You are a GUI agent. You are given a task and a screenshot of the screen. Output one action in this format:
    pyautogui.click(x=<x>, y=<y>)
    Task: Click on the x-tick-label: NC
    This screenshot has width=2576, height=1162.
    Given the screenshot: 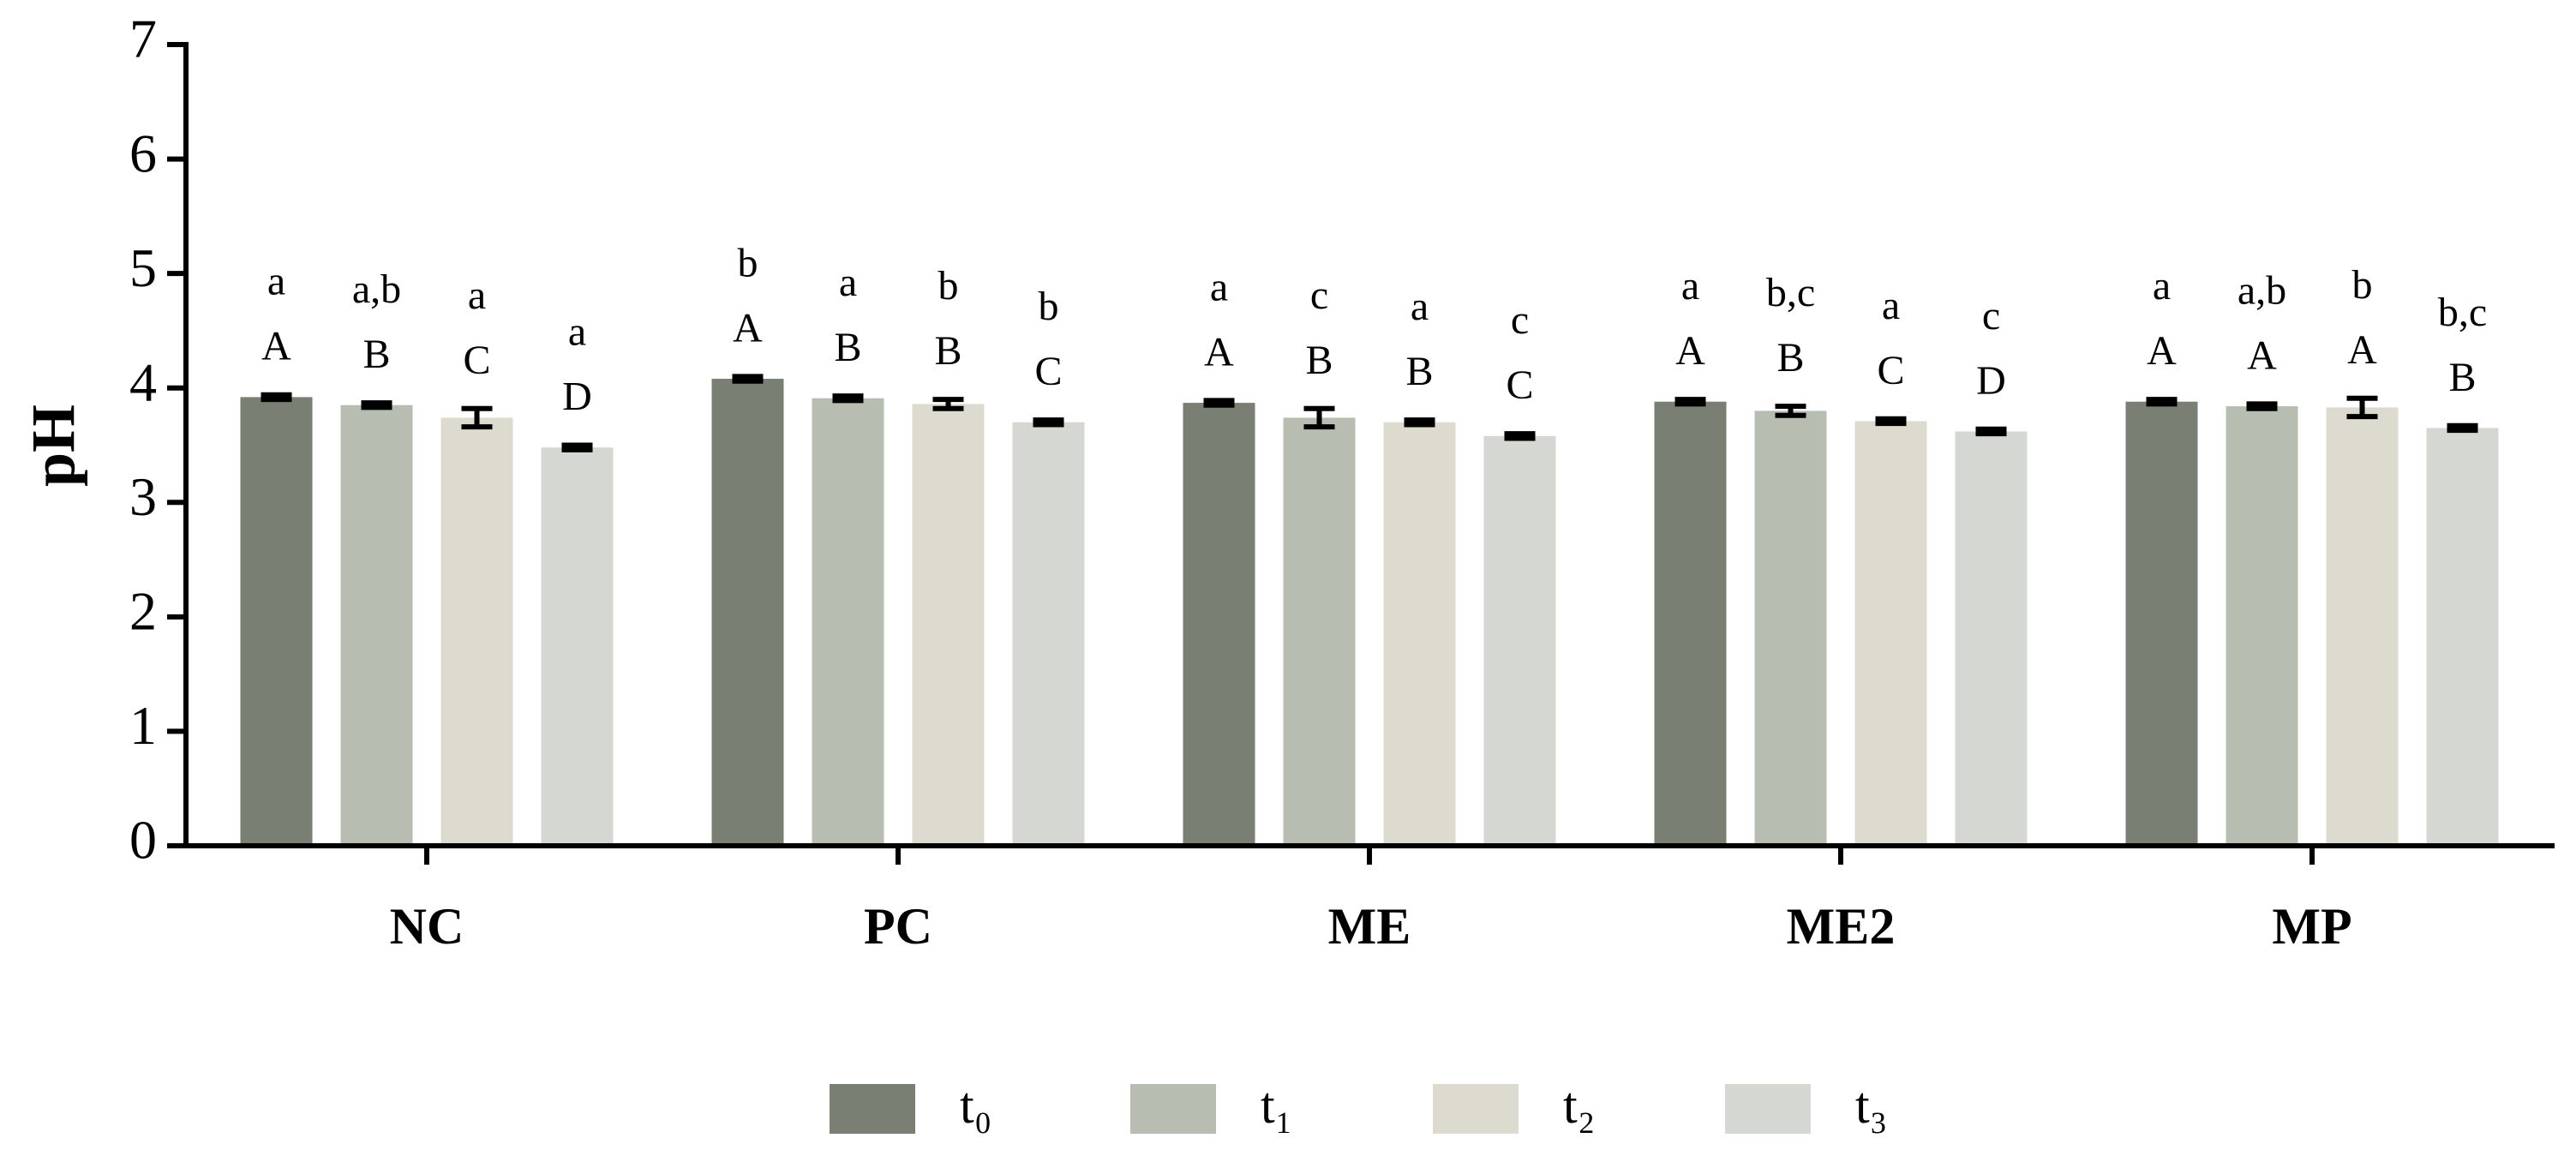 What is the action you would take?
    pyautogui.click(x=427, y=926)
    